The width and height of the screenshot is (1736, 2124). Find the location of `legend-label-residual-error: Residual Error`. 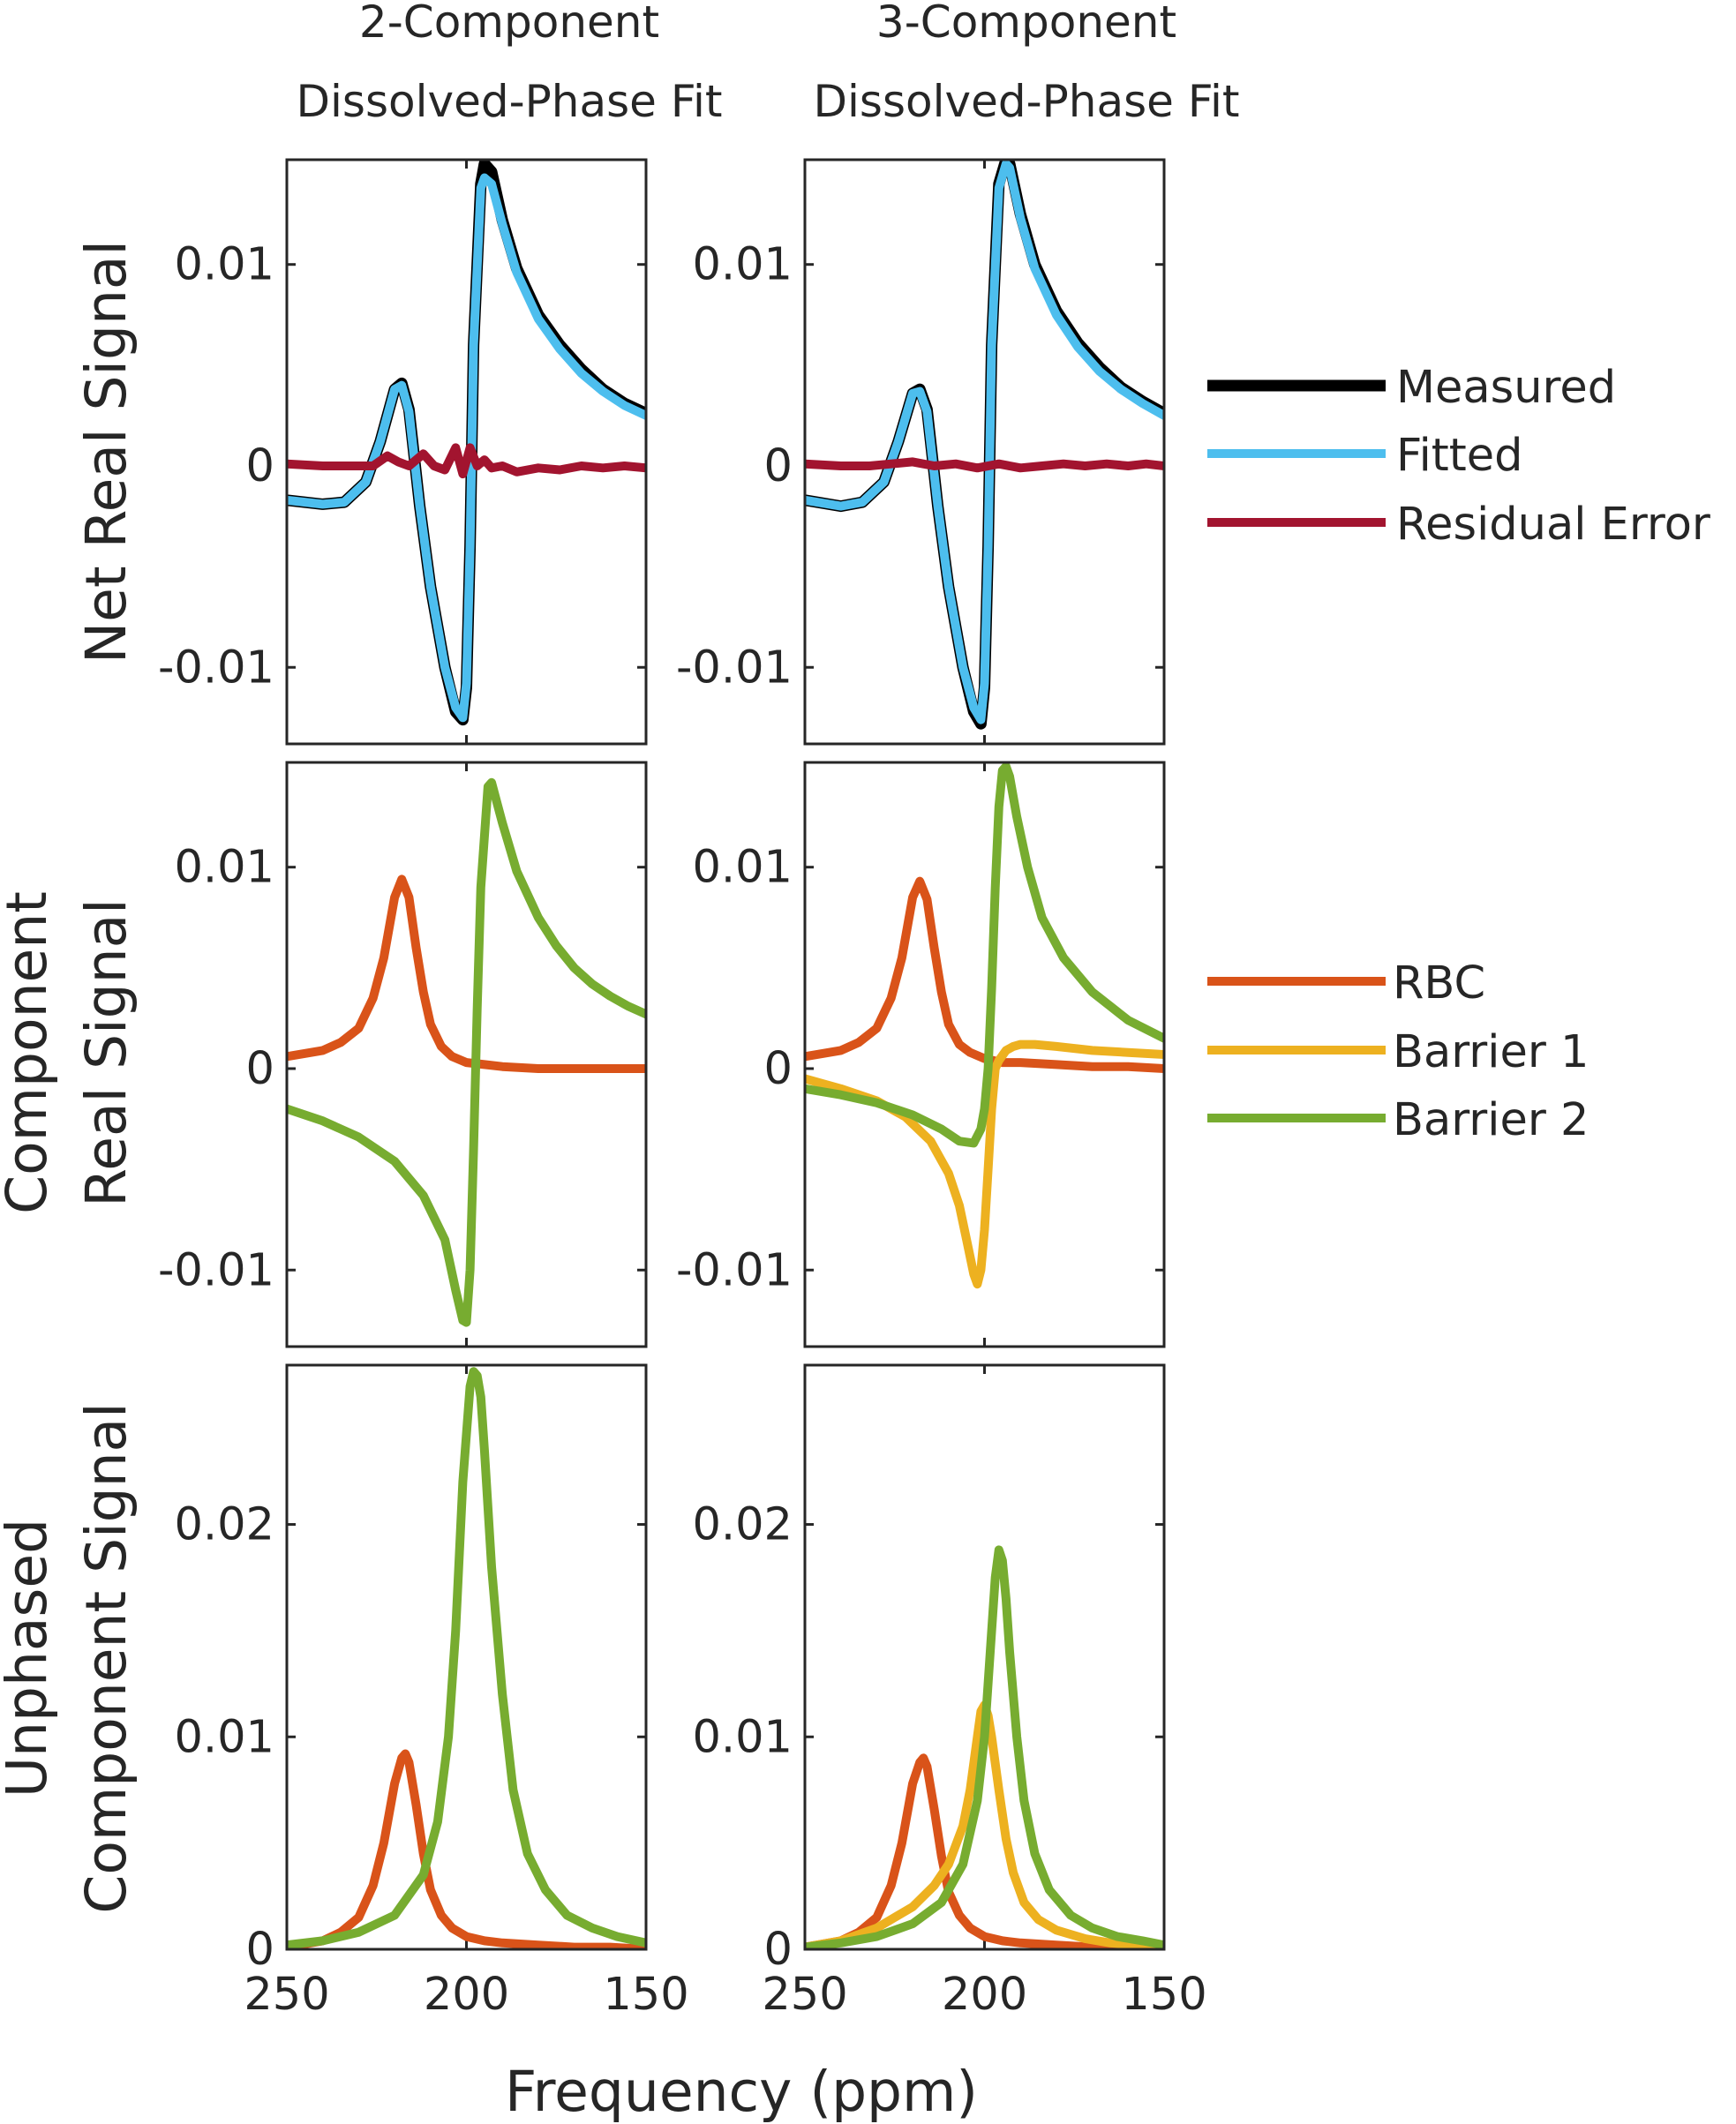

legend-label-residual-error: Residual Error is located at coordinates (1553, 525).